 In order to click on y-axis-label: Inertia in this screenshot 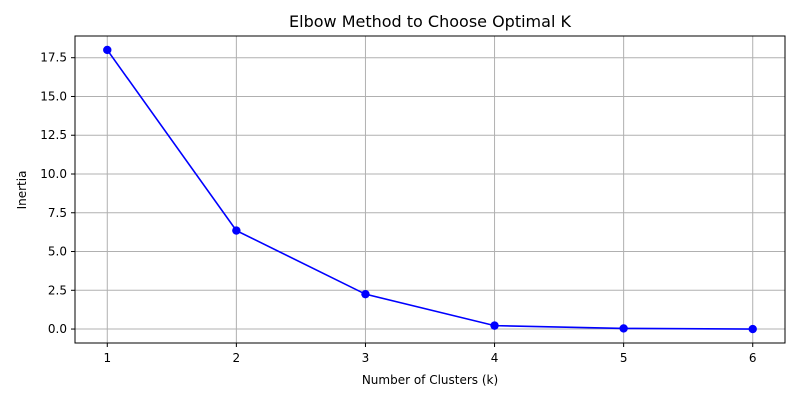, I will do `click(22, 190)`.